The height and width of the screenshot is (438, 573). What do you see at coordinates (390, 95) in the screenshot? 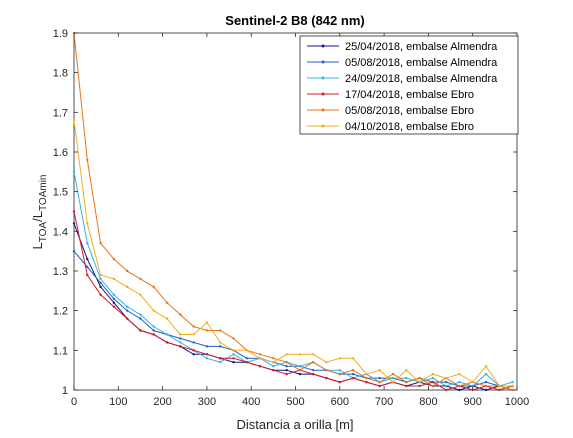
I see `legend-entry: 17/04/2018, embalse Ebro` at bounding box center [390, 95].